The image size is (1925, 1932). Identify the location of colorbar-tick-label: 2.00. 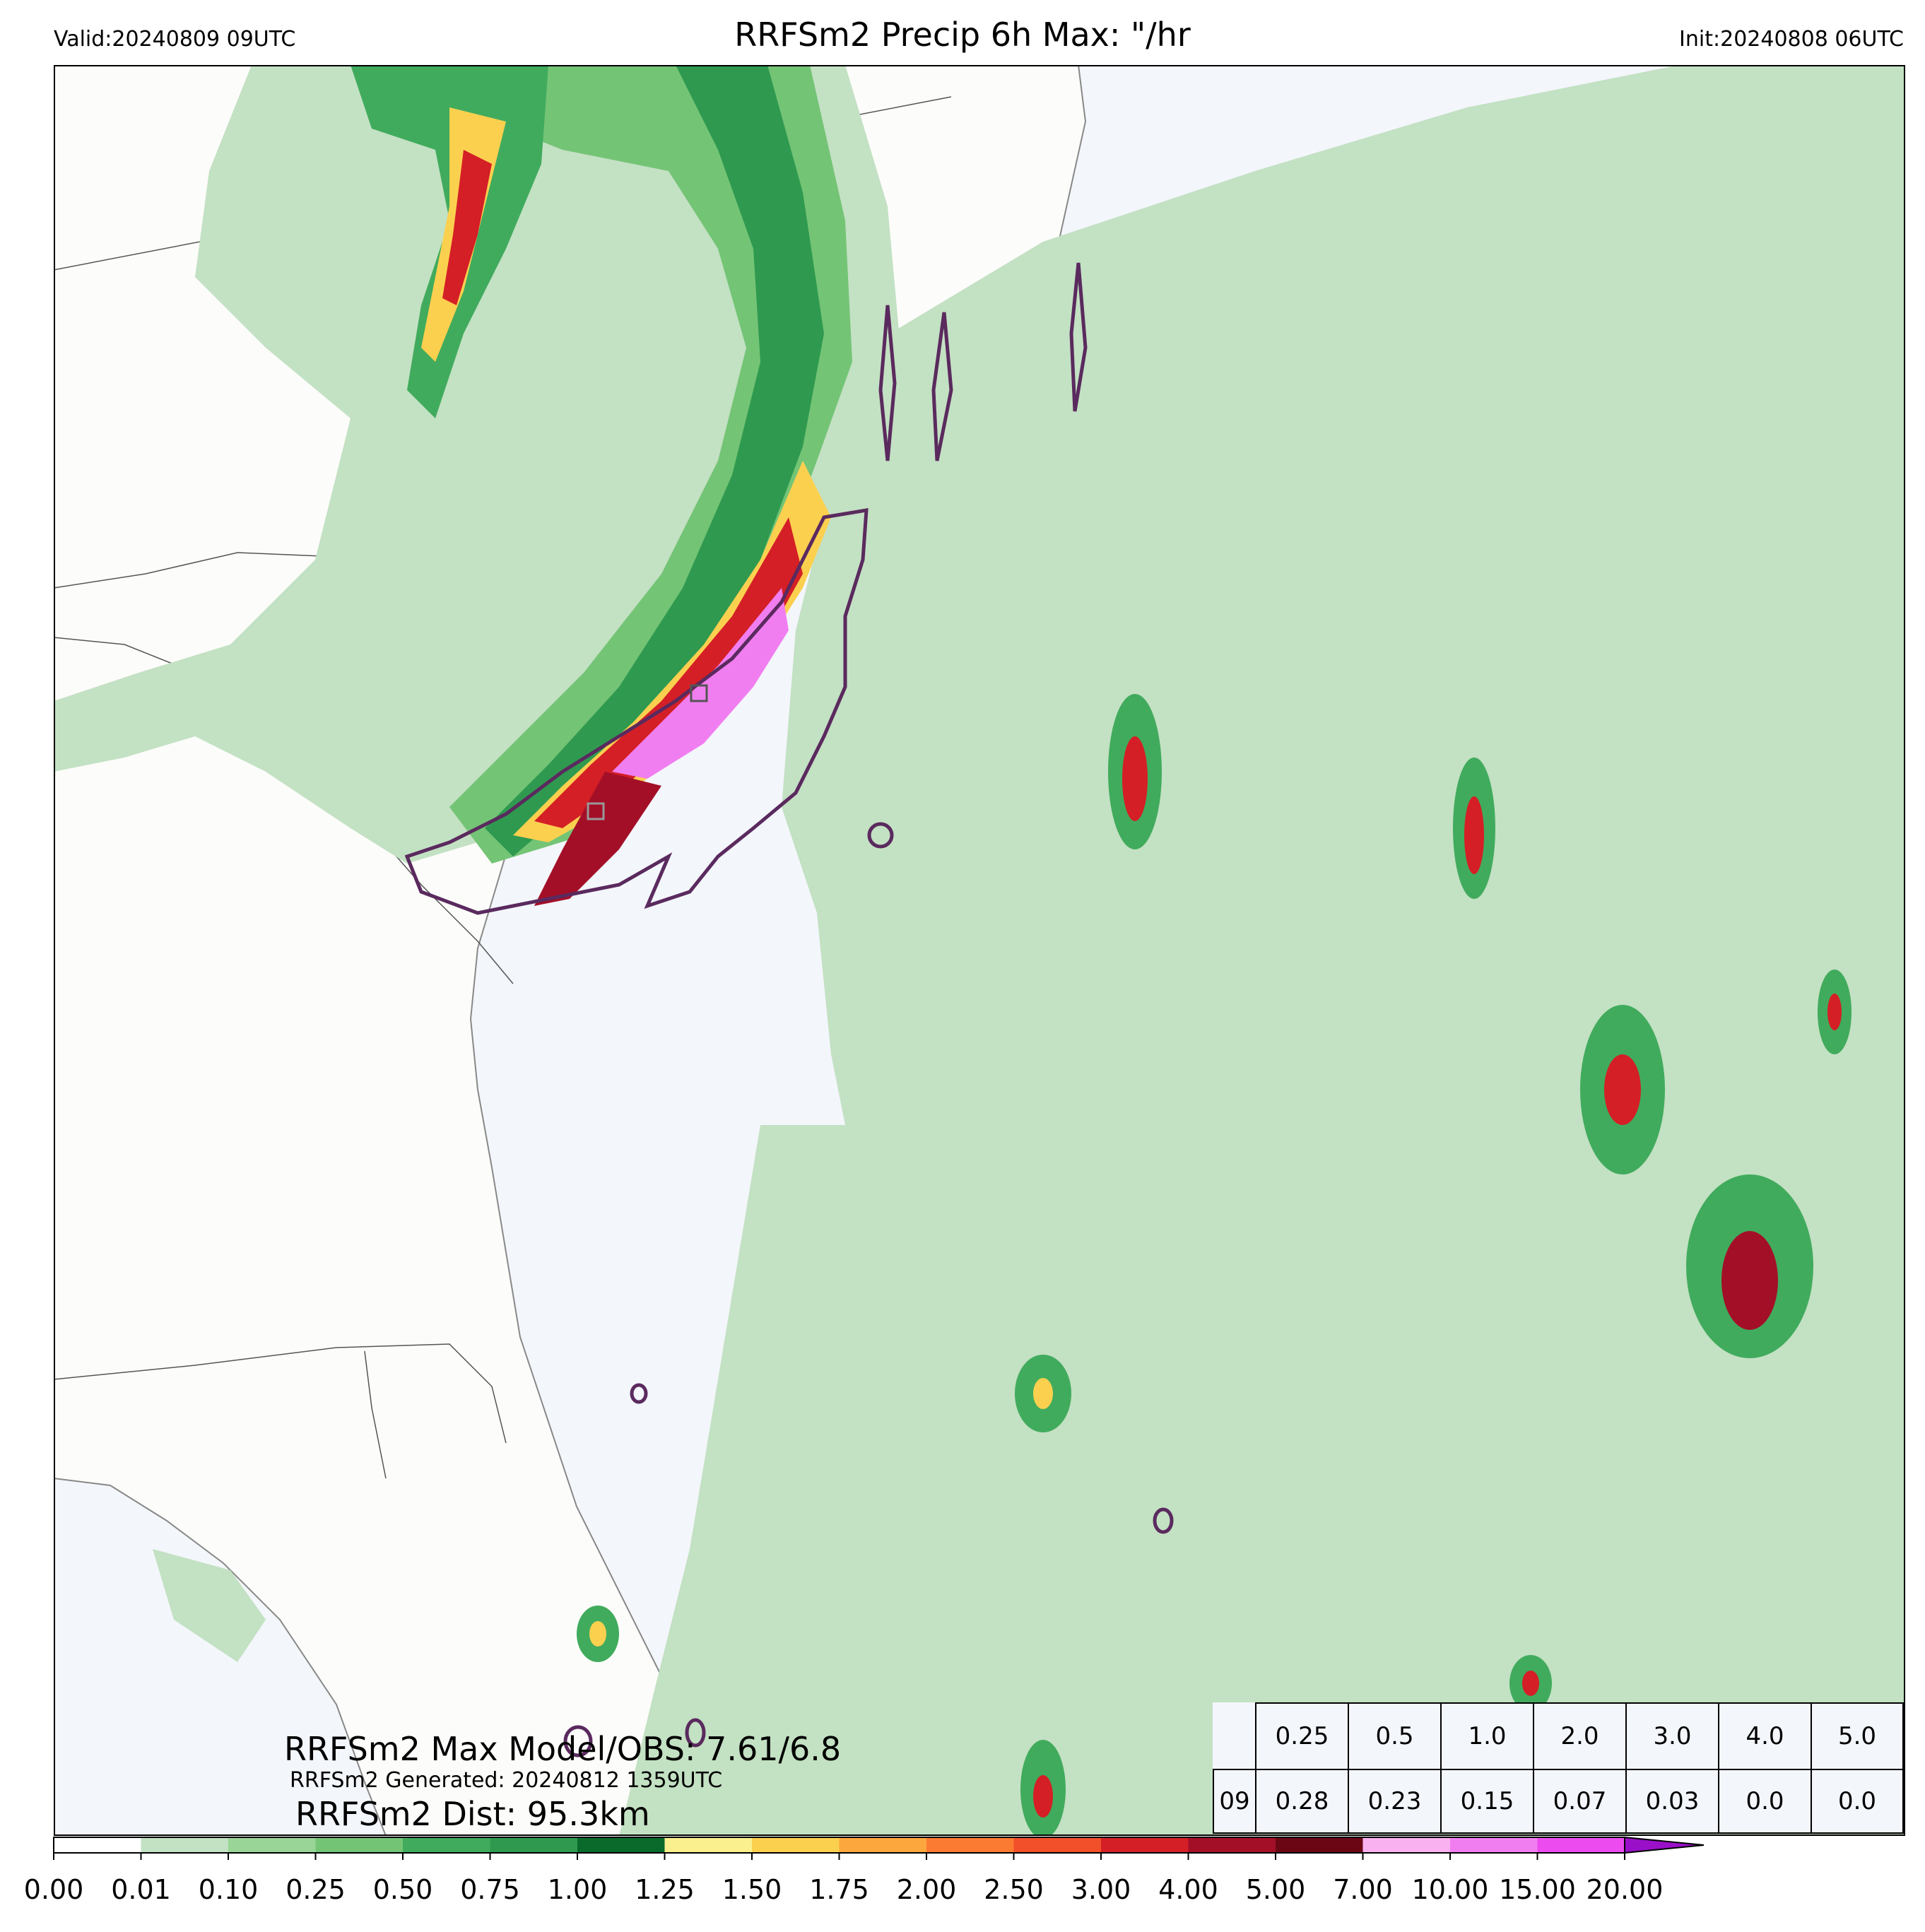
(926, 1890).